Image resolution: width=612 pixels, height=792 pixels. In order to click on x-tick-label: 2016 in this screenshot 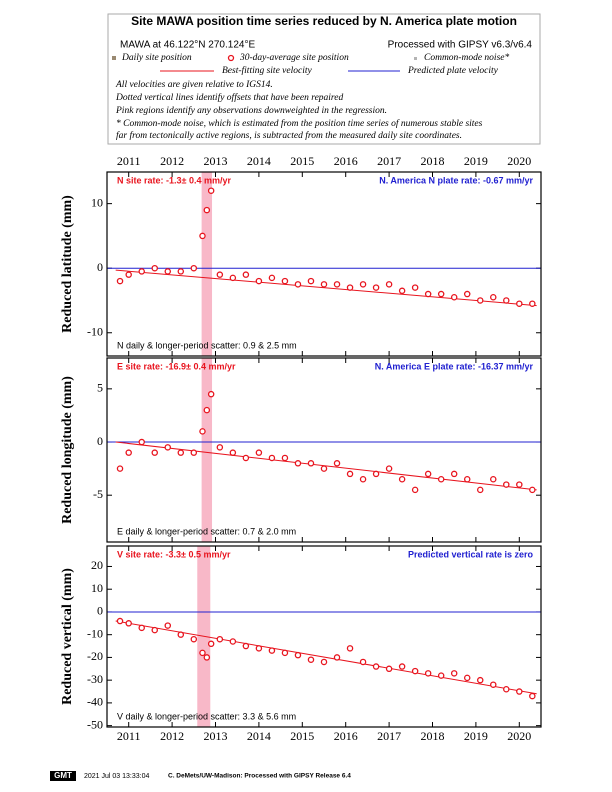, I will do `click(346, 736)`.